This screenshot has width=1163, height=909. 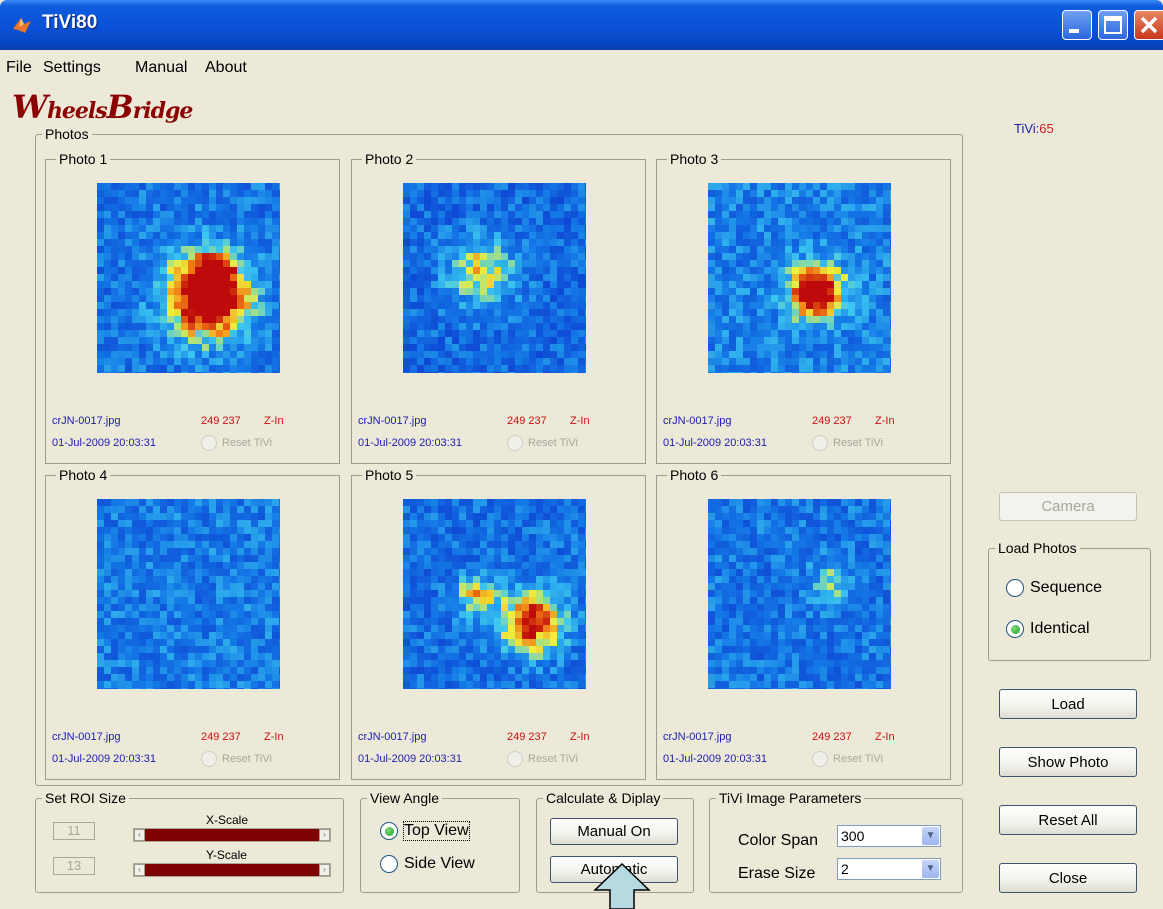 What do you see at coordinates (1015, 588) in the screenshot?
I see `sequence-radio-dot` at bounding box center [1015, 588].